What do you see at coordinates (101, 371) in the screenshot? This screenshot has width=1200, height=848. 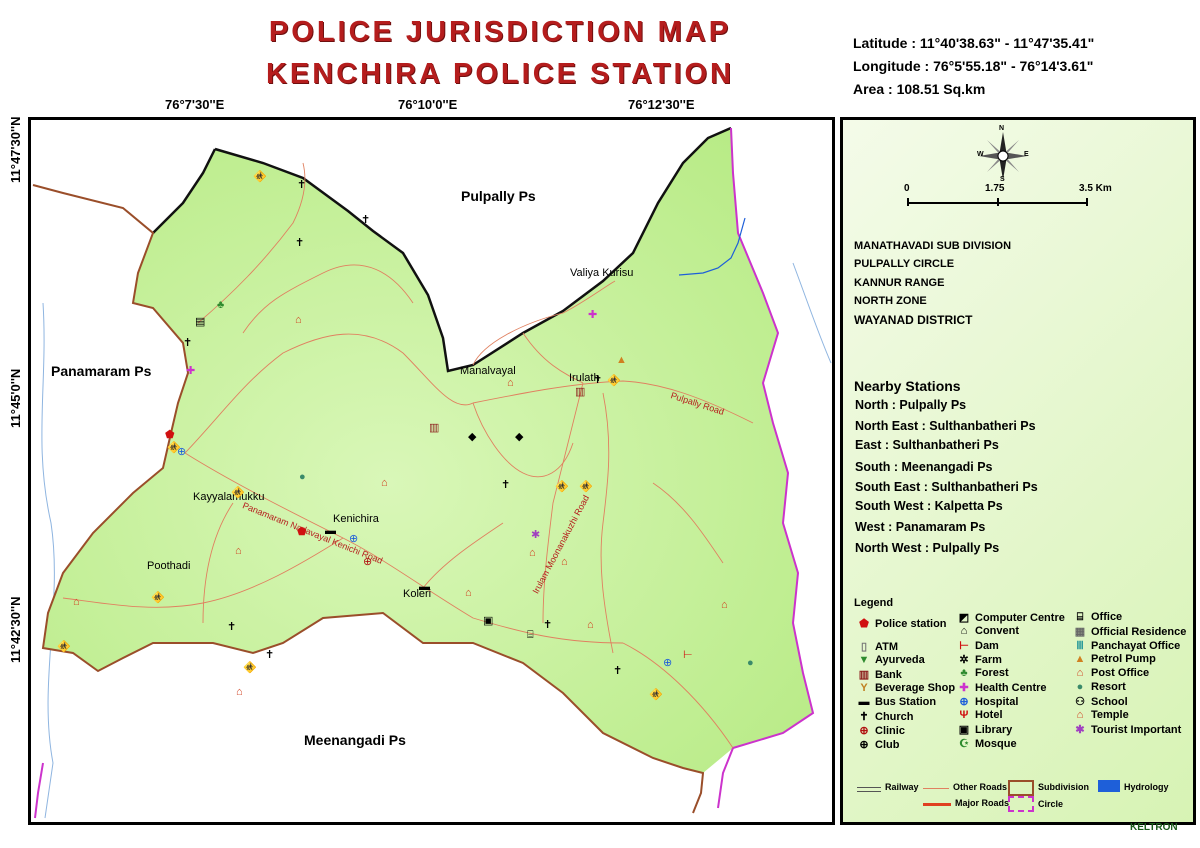 I see `neighbour-label: Panamaram Ps` at bounding box center [101, 371].